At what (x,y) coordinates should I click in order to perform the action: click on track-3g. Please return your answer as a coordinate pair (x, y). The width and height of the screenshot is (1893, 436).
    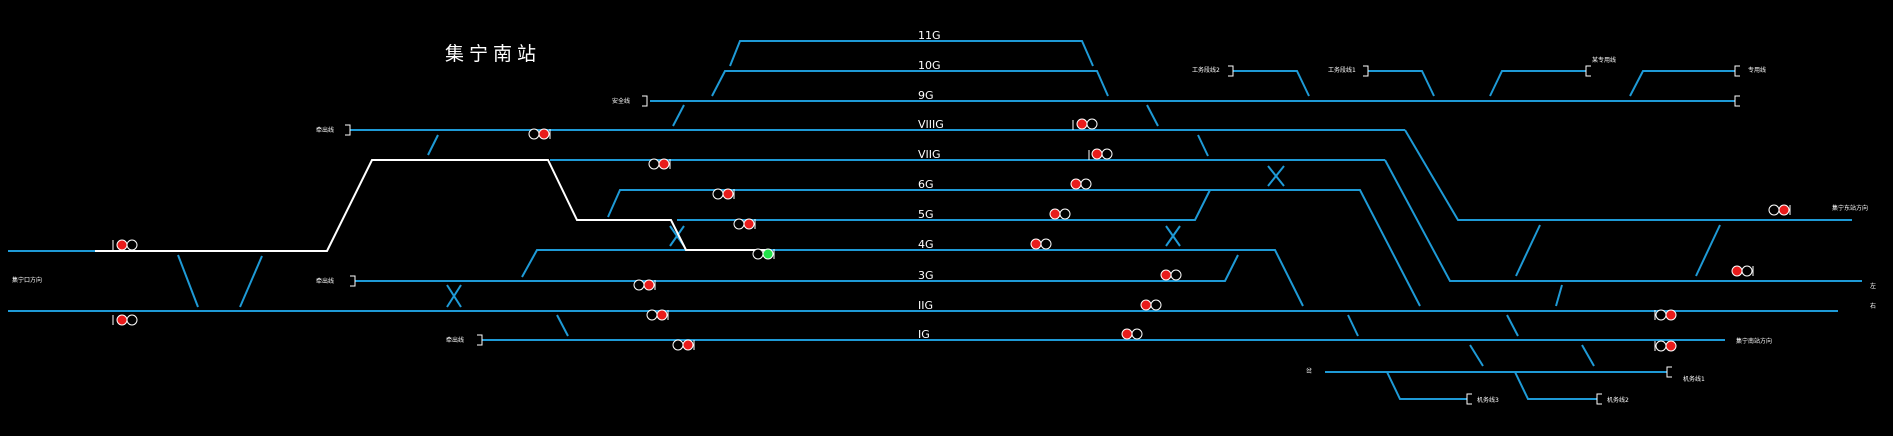
    Looking at the image, I should click on (797, 268).